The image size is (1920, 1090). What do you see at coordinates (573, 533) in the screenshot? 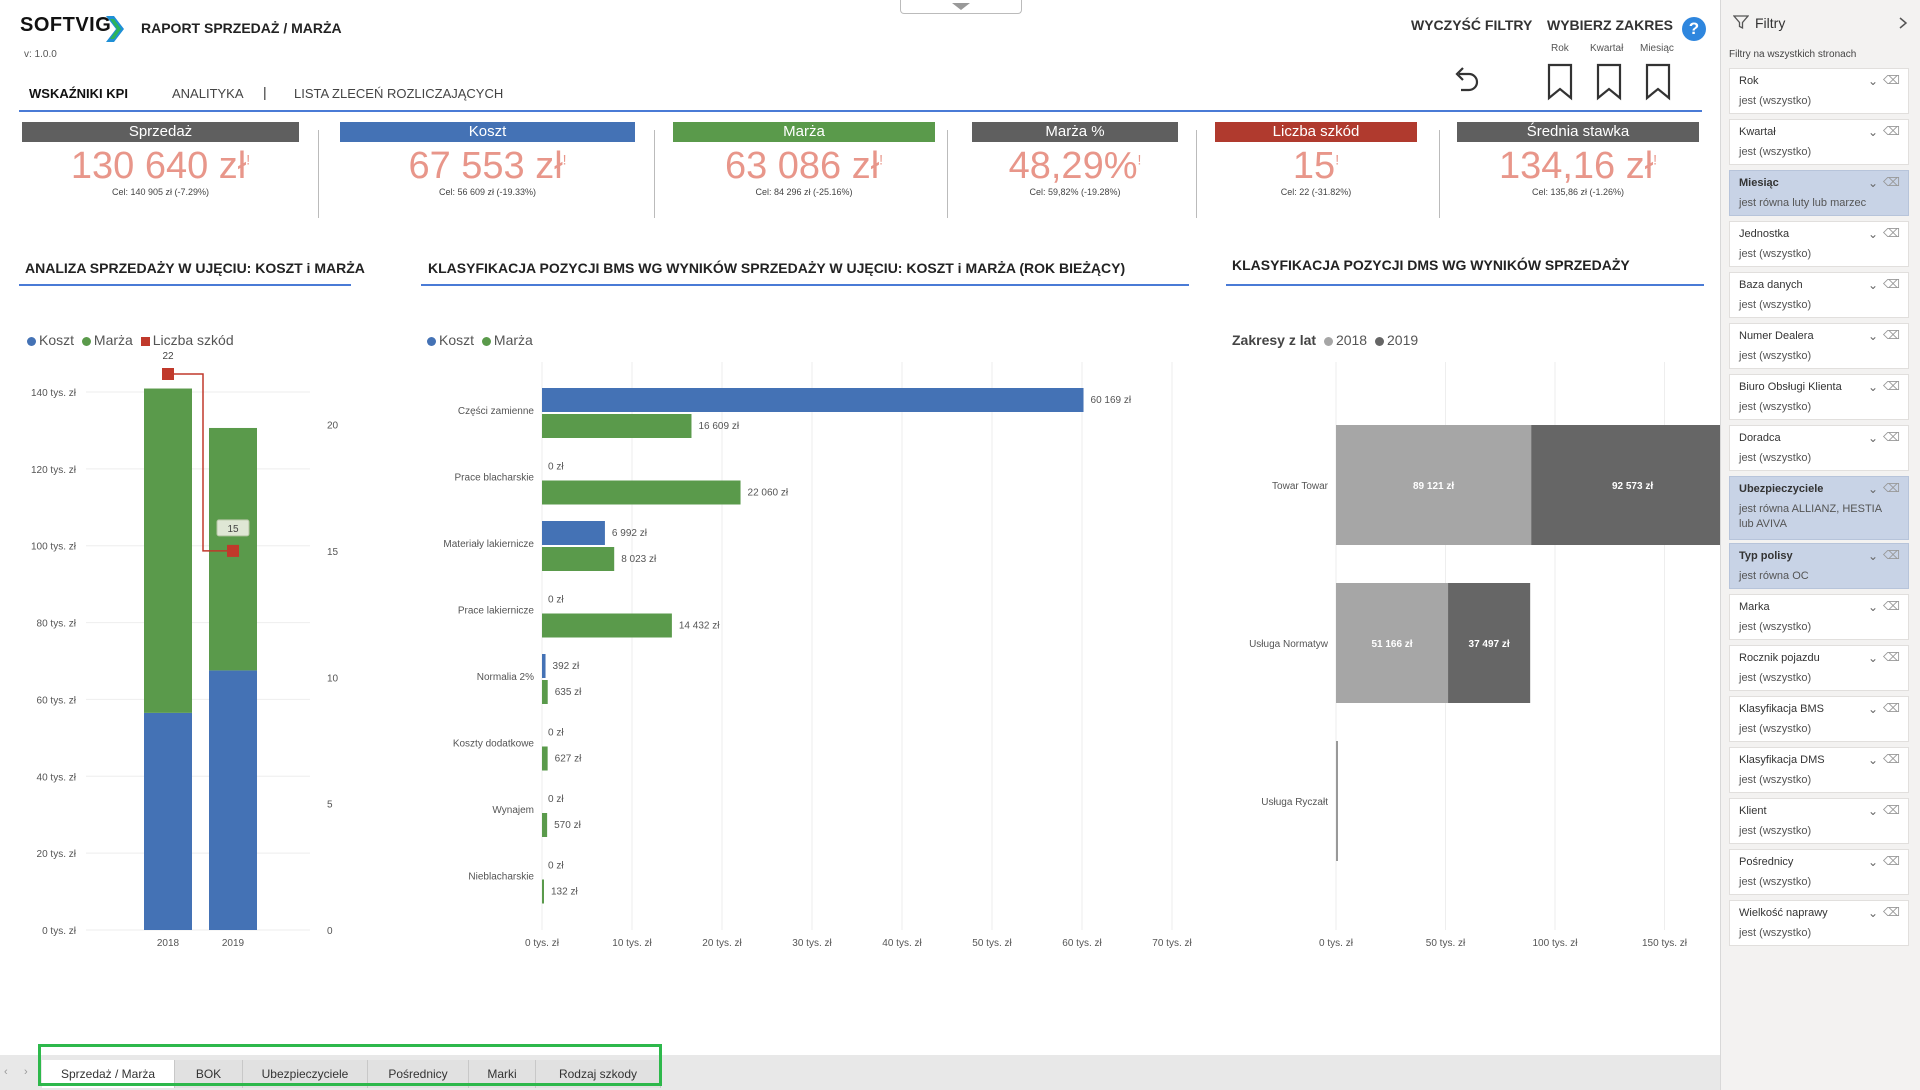
I see `bar-koszt` at bounding box center [573, 533].